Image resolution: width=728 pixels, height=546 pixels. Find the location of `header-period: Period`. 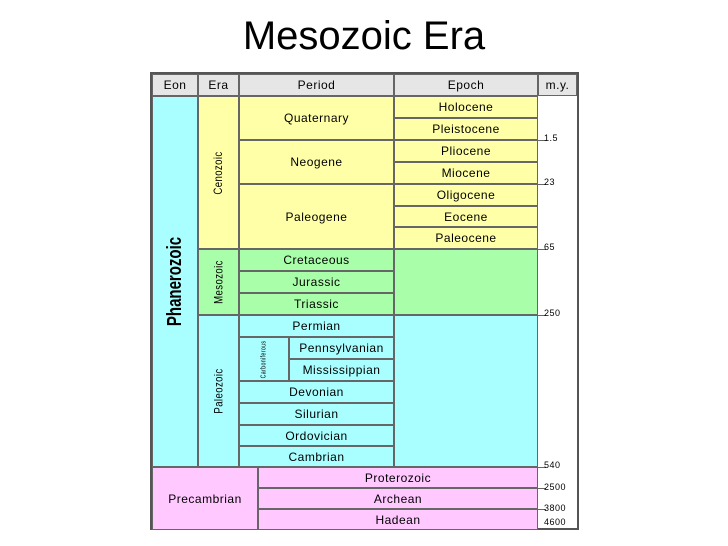

header-period: Period is located at coordinates (316, 85).